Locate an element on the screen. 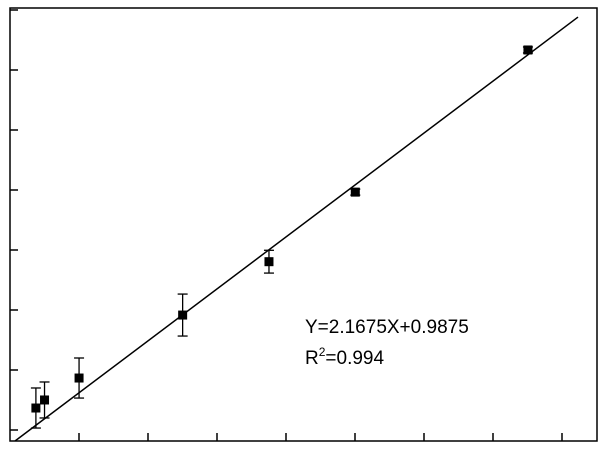 The image size is (600, 451). y-axis-ticks is located at coordinates (14, 220).